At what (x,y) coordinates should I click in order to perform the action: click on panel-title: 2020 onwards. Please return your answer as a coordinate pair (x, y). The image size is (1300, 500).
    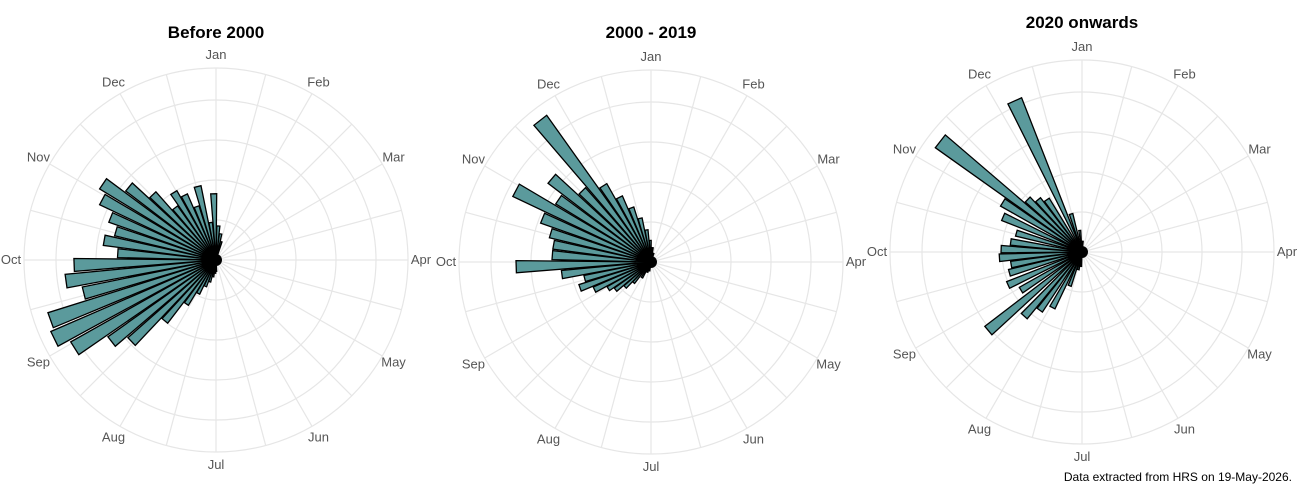
    Looking at the image, I should click on (1082, 22).